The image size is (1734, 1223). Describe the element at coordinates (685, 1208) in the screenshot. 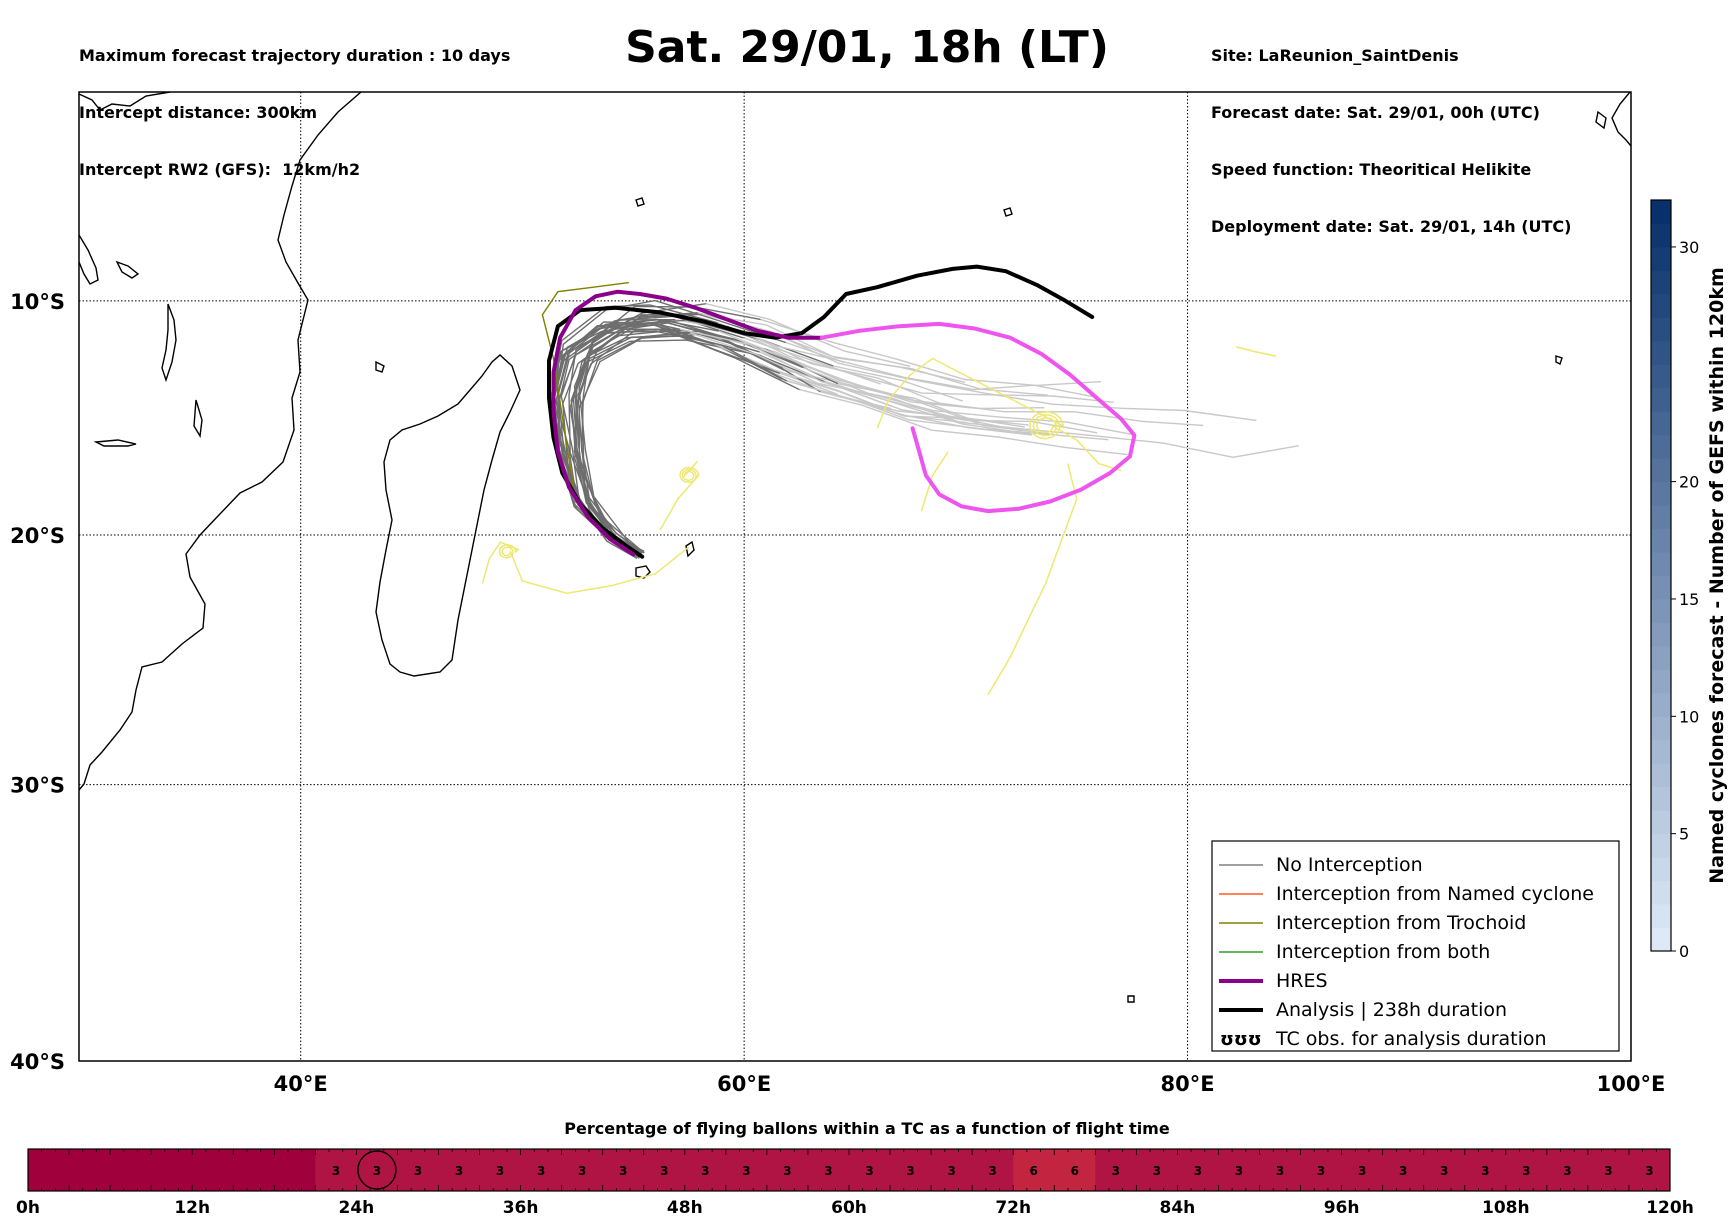

I see `timeline-tick-label: 48h` at that location.